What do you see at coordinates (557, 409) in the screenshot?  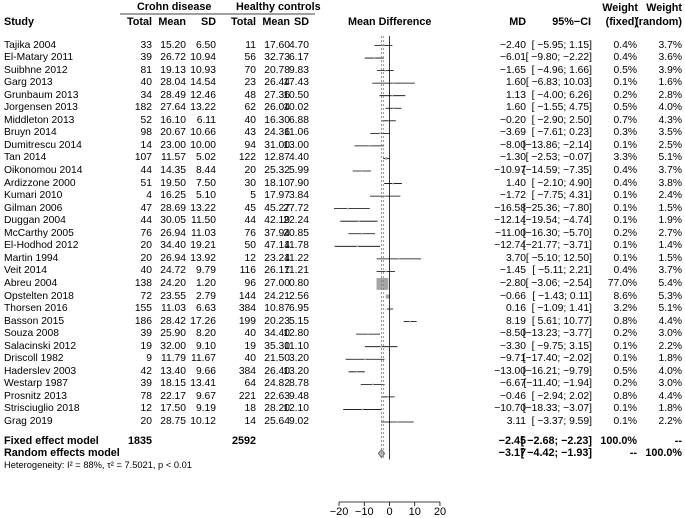 I see `ci-value: [−18.33; −3.07]` at bounding box center [557, 409].